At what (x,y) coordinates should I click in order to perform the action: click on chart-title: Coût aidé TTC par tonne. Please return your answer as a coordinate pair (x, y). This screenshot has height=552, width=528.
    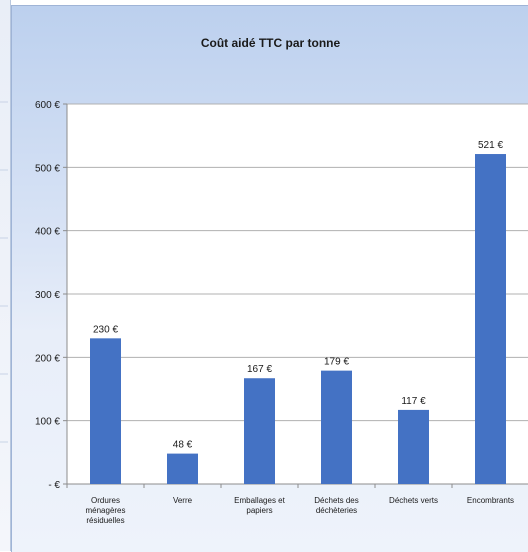
    Looking at the image, I should click on (270, 43).